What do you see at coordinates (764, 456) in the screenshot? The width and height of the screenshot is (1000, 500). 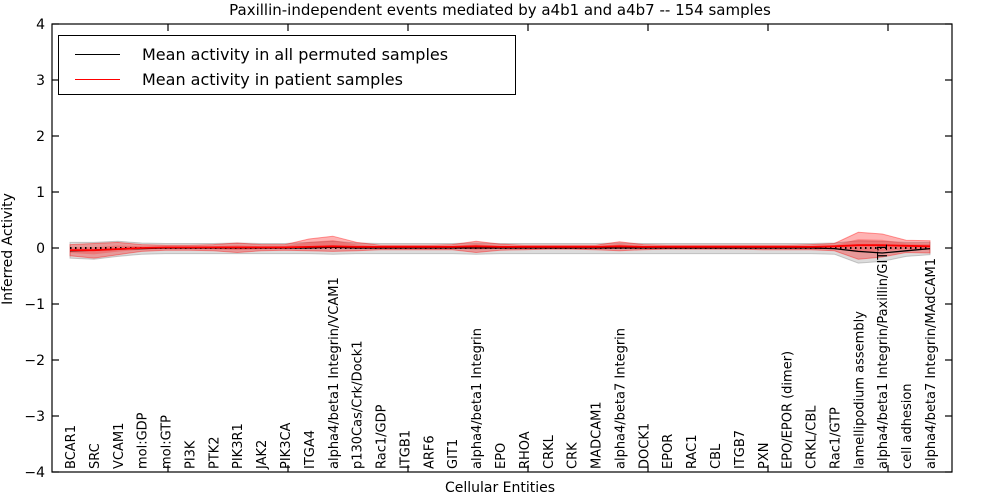 I see `category-label: PXN` at bounding box center [764, 456].